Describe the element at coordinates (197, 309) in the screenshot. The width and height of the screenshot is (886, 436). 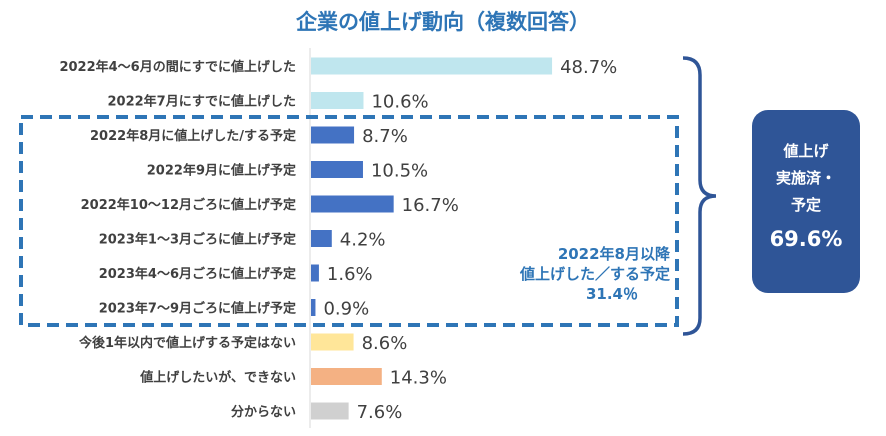
I see `category-label: 2023年7～9月ごろに値上げ予定` at that location.